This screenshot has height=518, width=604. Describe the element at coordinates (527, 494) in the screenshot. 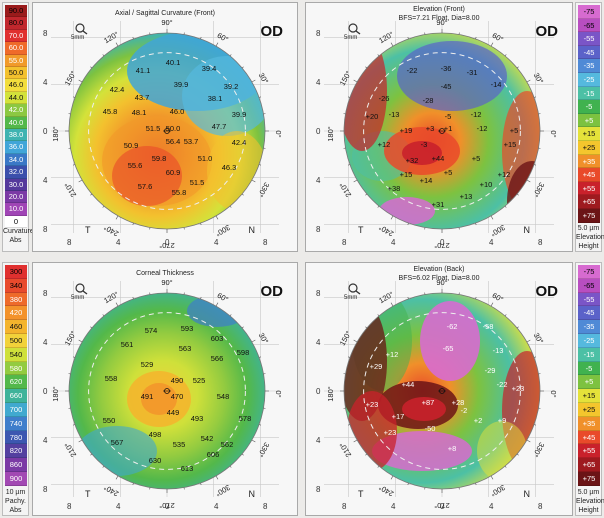

I see `nasal-label: N` at that location.